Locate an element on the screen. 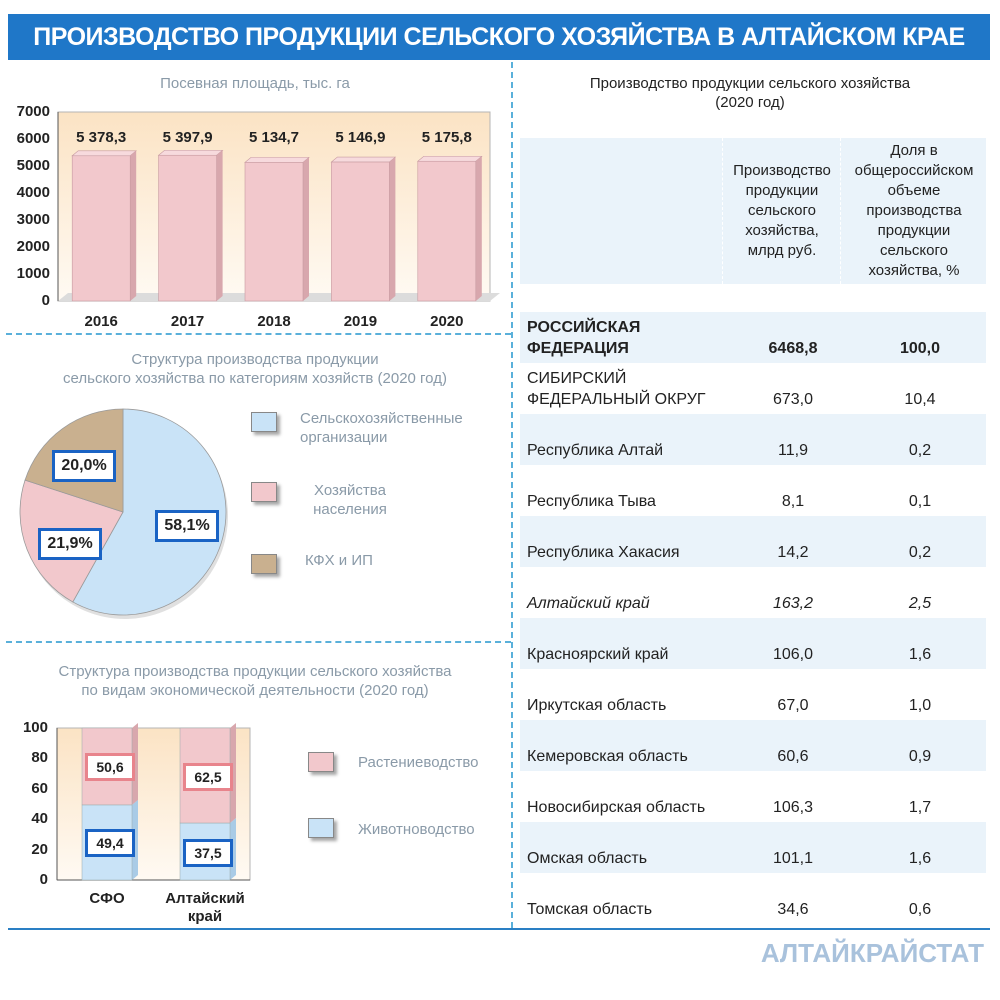 The height and width of the screenshot is (1000, 1000). table-cell-name: Республика Хакасия is located at coordinates (603, 552).